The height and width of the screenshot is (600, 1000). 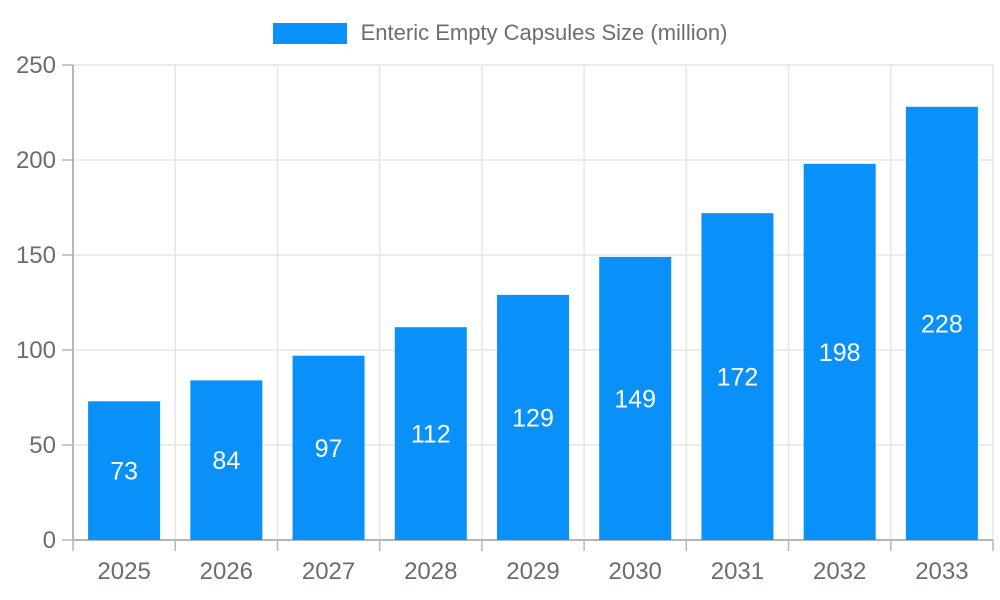 I want to click on bar-2027, so click(x=328, y=447).